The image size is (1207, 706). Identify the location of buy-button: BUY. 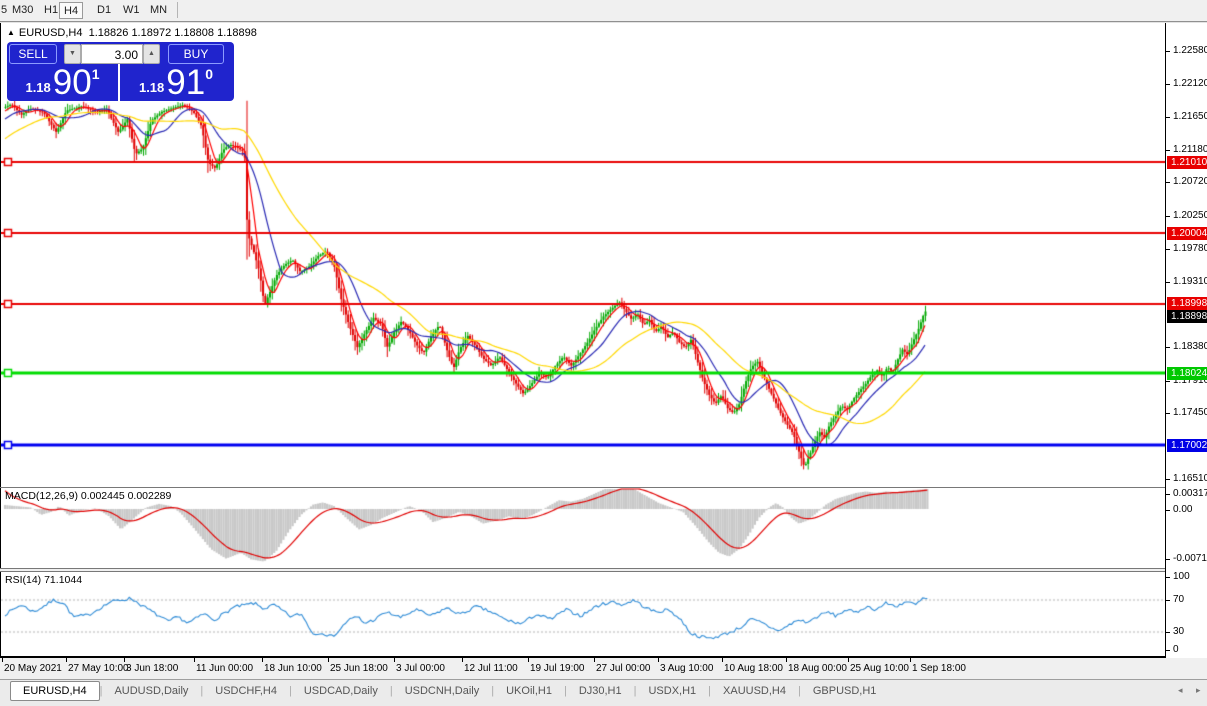
(196, 54).